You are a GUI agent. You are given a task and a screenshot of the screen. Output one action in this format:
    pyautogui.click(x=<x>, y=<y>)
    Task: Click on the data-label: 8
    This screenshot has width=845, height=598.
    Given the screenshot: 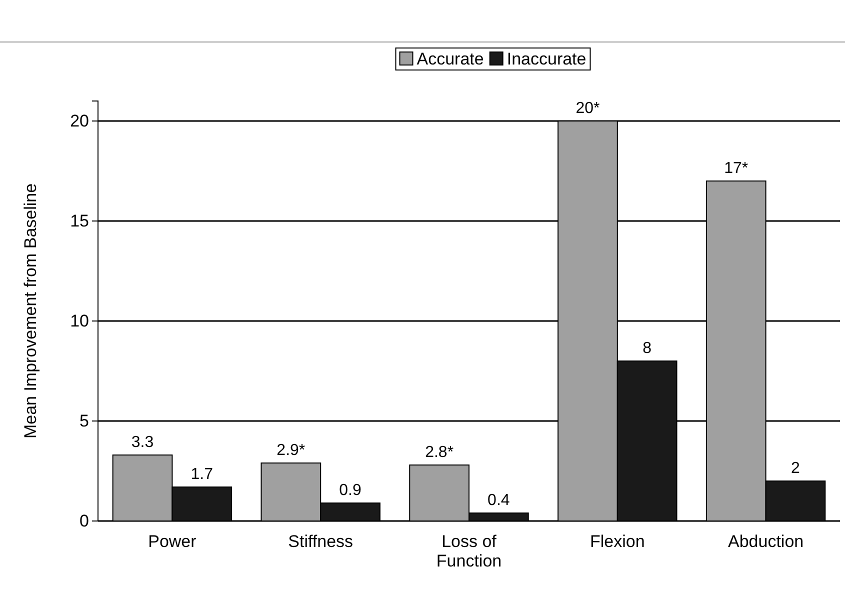 What is the action you would take?
    pyautogui.click(x=647, y=348)
    